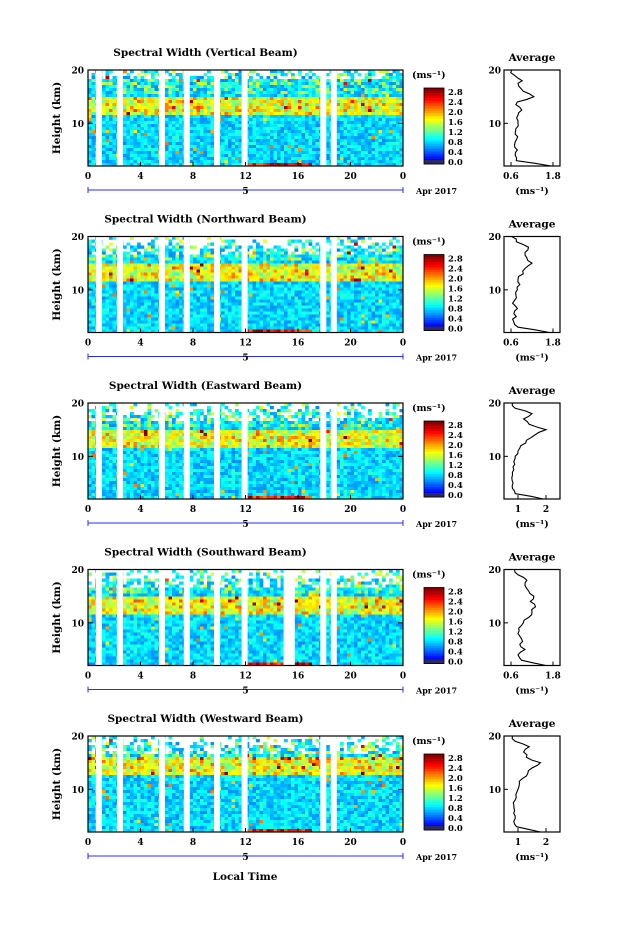  What do you see at coordinates (455, 603) in the screenshot?
I see `colorbar-tick-label: 2.4` at bounding box center [455, 603].